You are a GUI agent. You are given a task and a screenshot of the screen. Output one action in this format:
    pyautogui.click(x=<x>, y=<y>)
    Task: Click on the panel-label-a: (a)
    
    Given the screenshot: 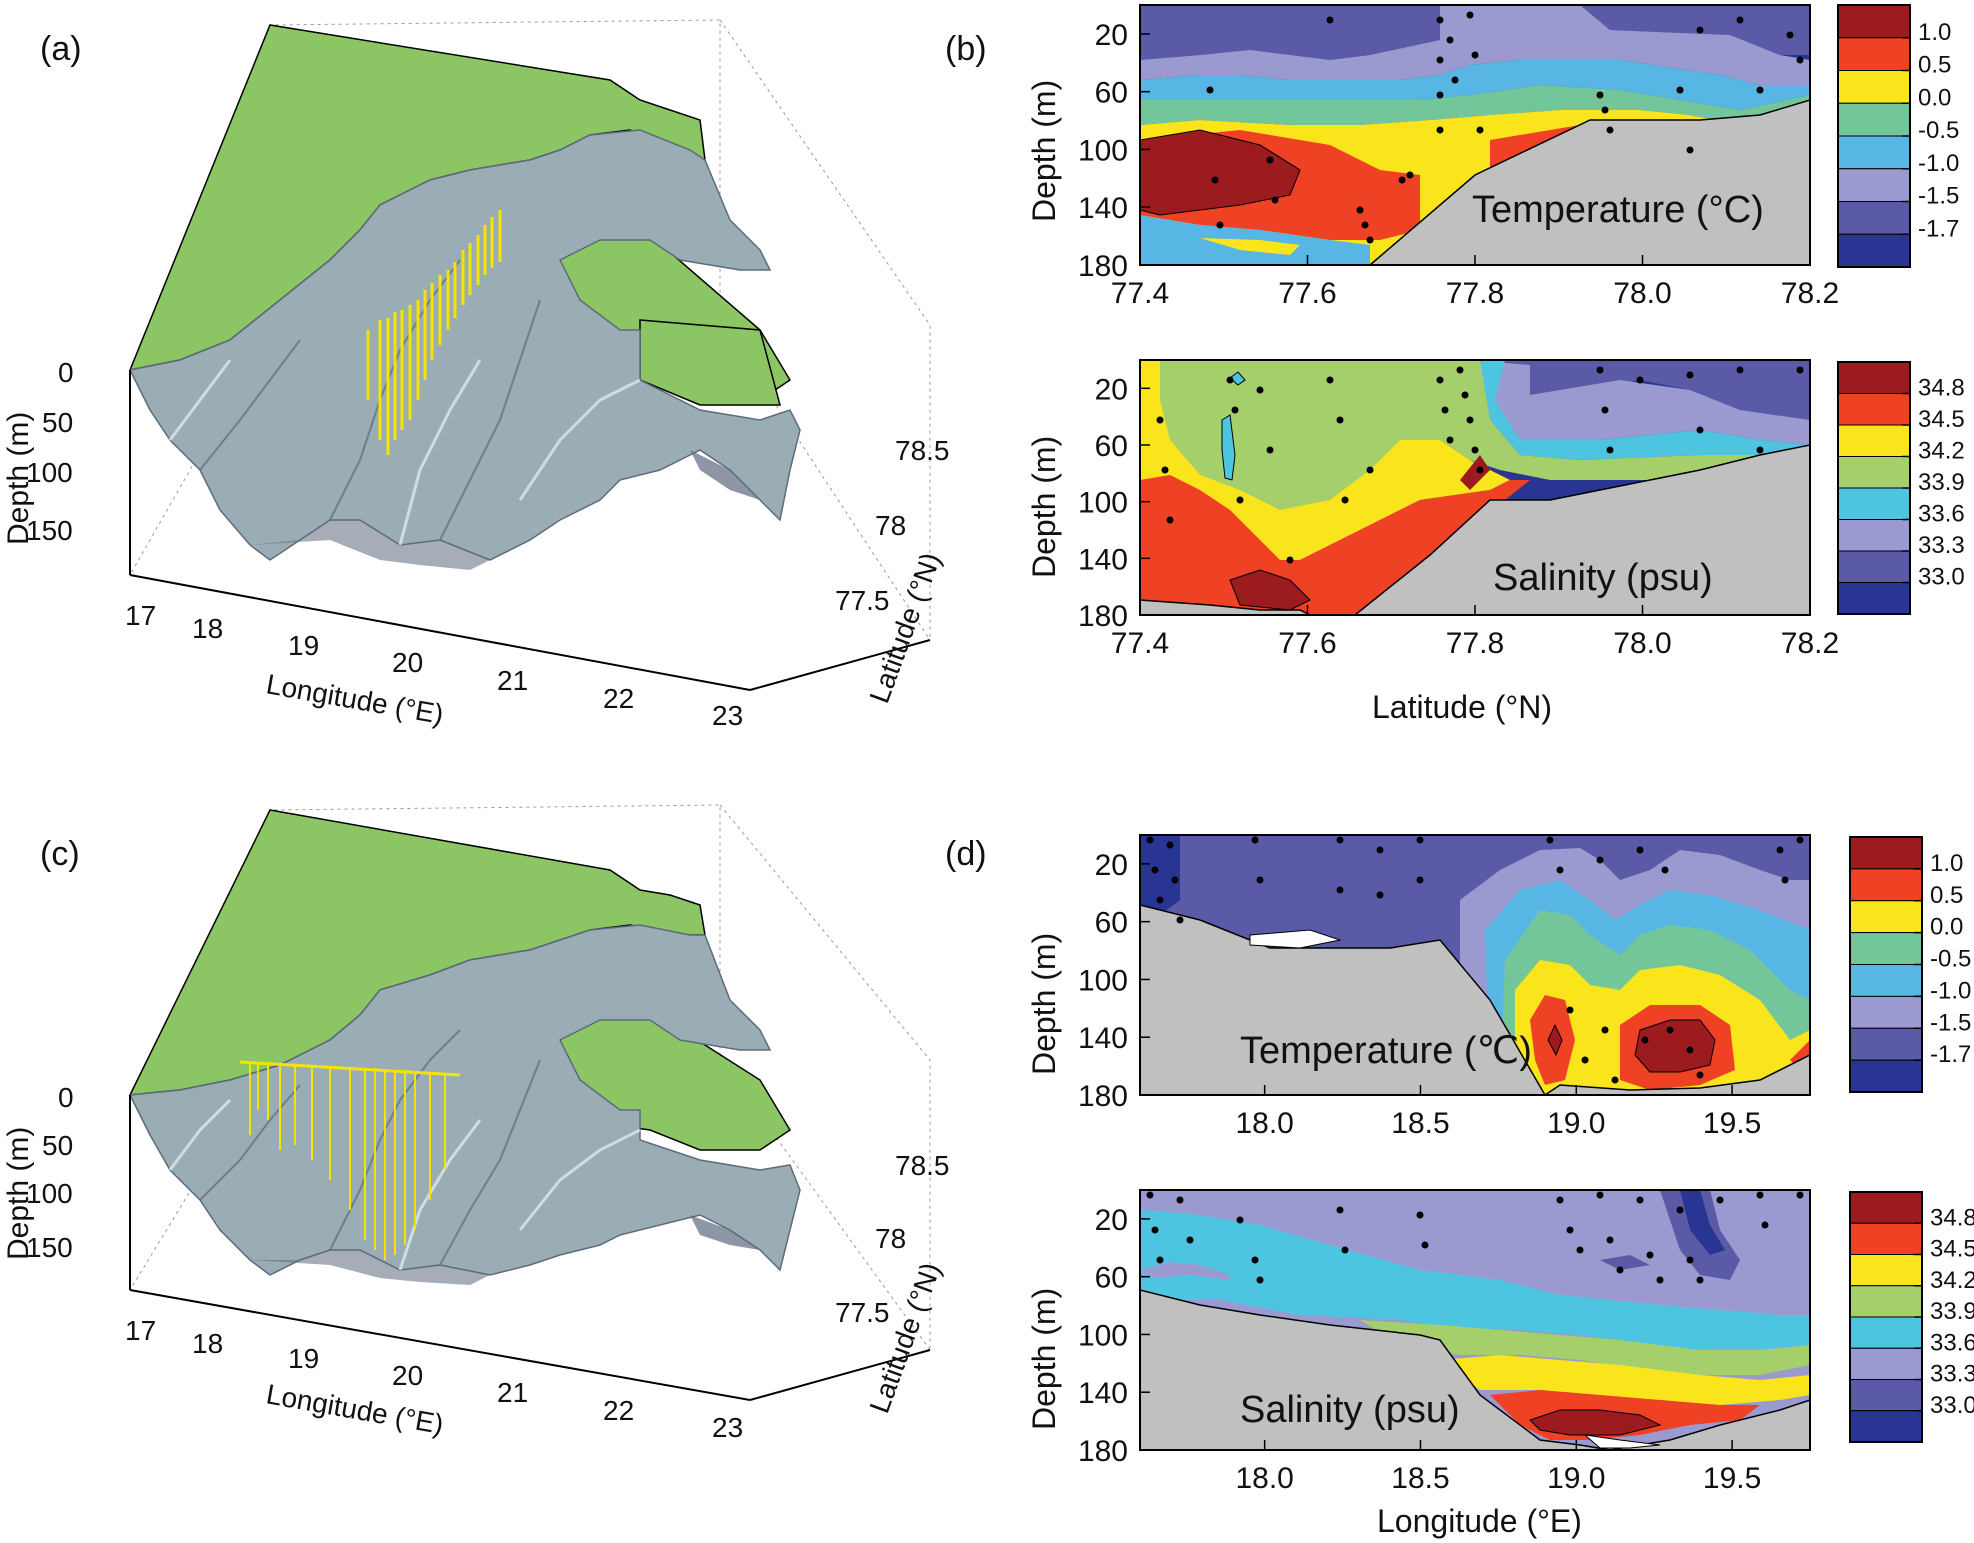 What is the action you would take?
    pyautogui.click(x=61, y=49)
    